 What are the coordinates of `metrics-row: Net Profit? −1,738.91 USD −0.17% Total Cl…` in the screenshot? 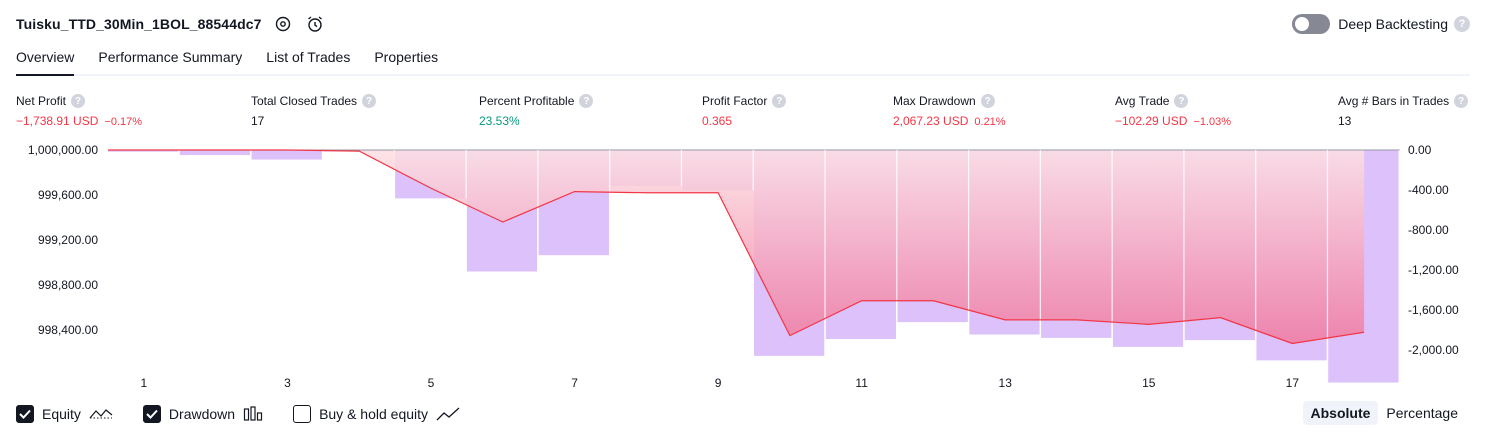 It's located at (743, 113).